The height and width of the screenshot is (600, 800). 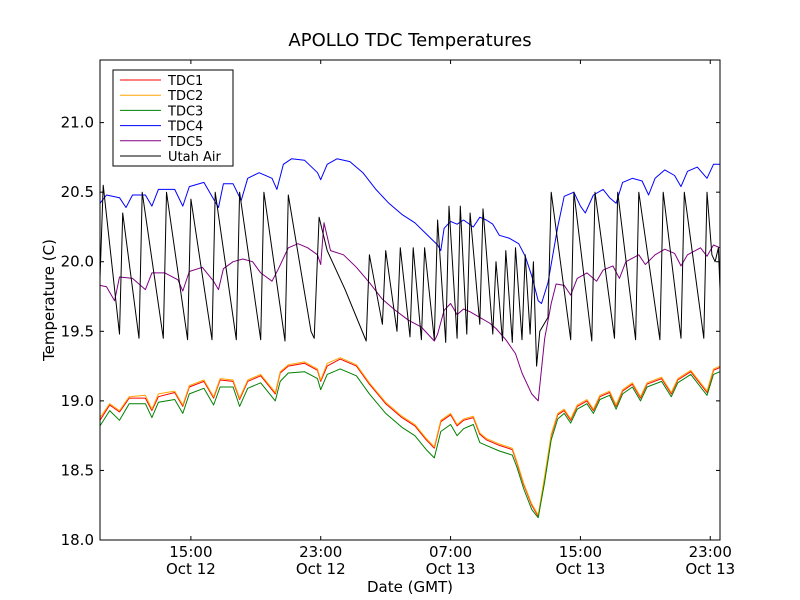 What do you see at coordinates (77, 470) in the screenshot?
I see `y-tick-label: 18.5` at bounding box center [77, 470].